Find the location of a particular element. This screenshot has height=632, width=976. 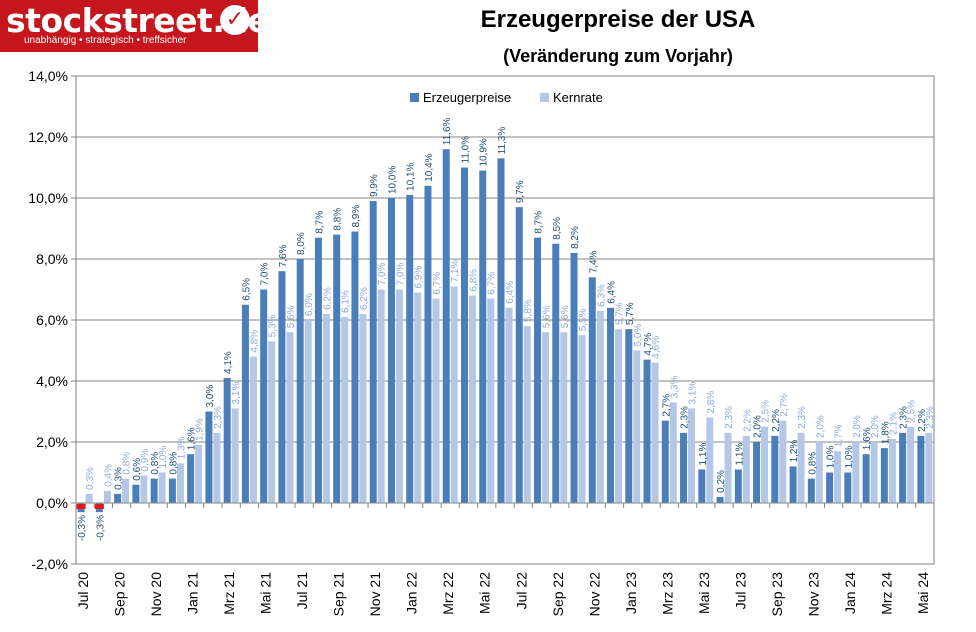

data-label-kernrate: 7,0% is located at coordinates (382, 274).